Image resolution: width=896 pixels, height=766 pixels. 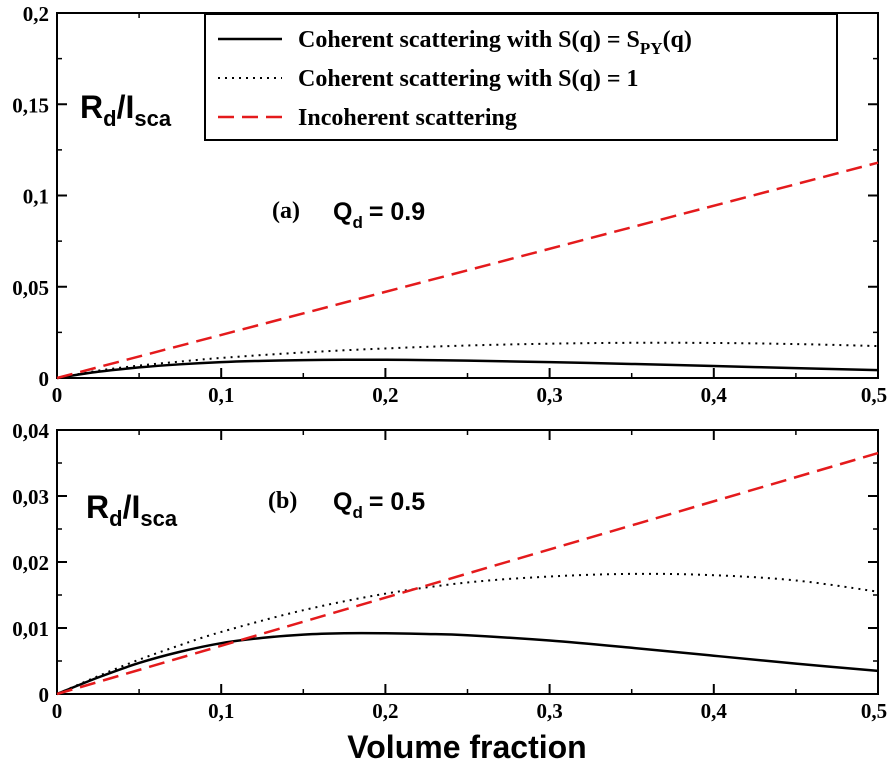 What do you see at coordinates (30, 105) in the screenshot?
I see `panel-a-y-tick-label: 0,15` at bounding box center [30, 105].